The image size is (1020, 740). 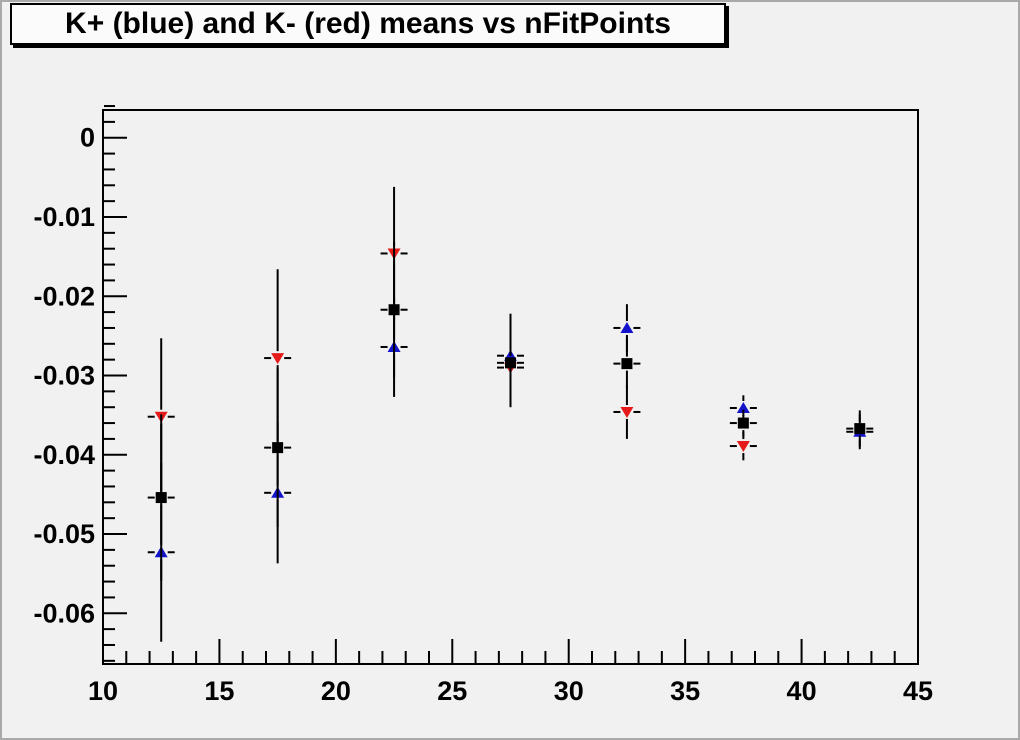 I want to click on y-tick-label: -0.02, so click(x=64, y=296).